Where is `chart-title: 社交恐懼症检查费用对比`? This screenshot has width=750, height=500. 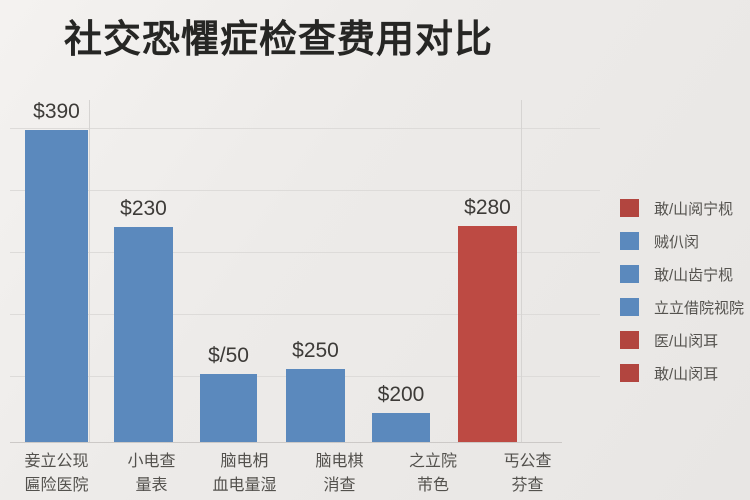
chart-title: 社交恐懼症检查费用对比 is located at coordinates (279, 40).